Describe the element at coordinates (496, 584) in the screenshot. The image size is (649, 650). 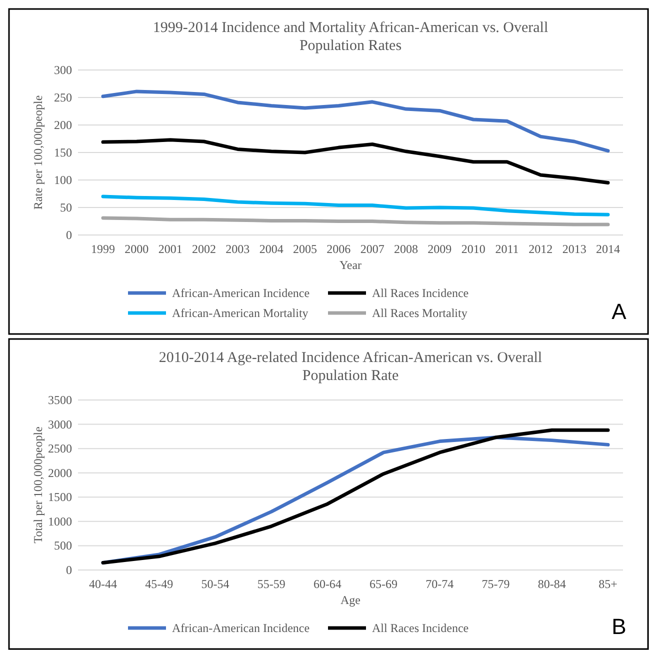
I see `x-tick-label: 75-79` at that location.